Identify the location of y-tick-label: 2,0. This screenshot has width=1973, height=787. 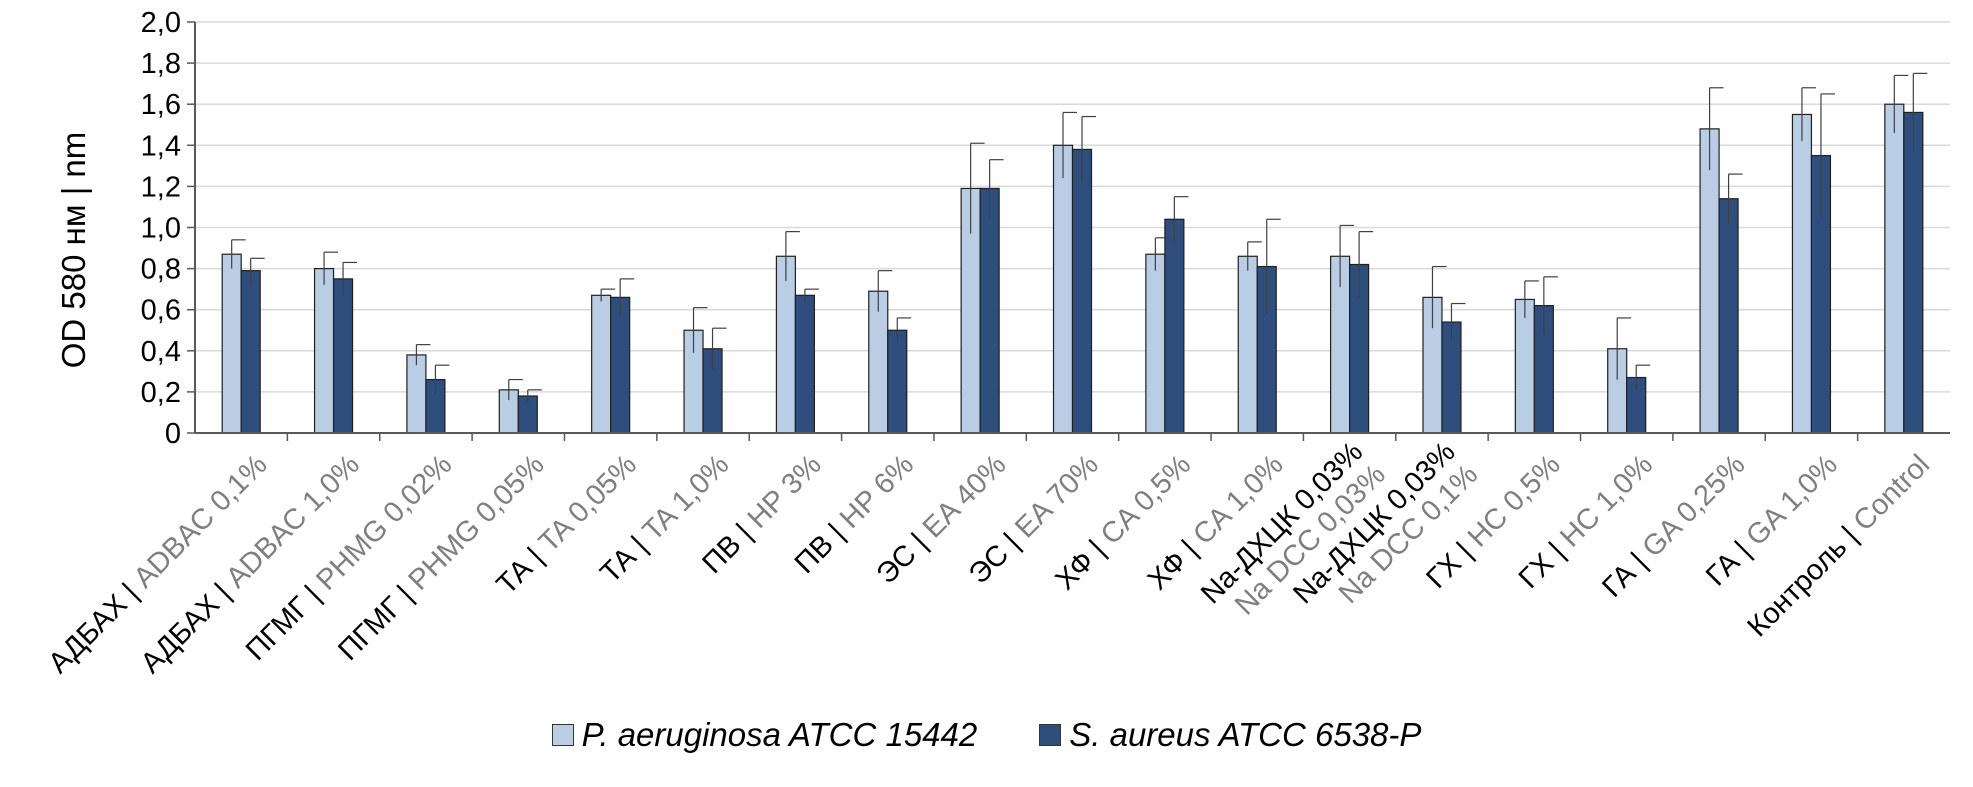
(161, 23).